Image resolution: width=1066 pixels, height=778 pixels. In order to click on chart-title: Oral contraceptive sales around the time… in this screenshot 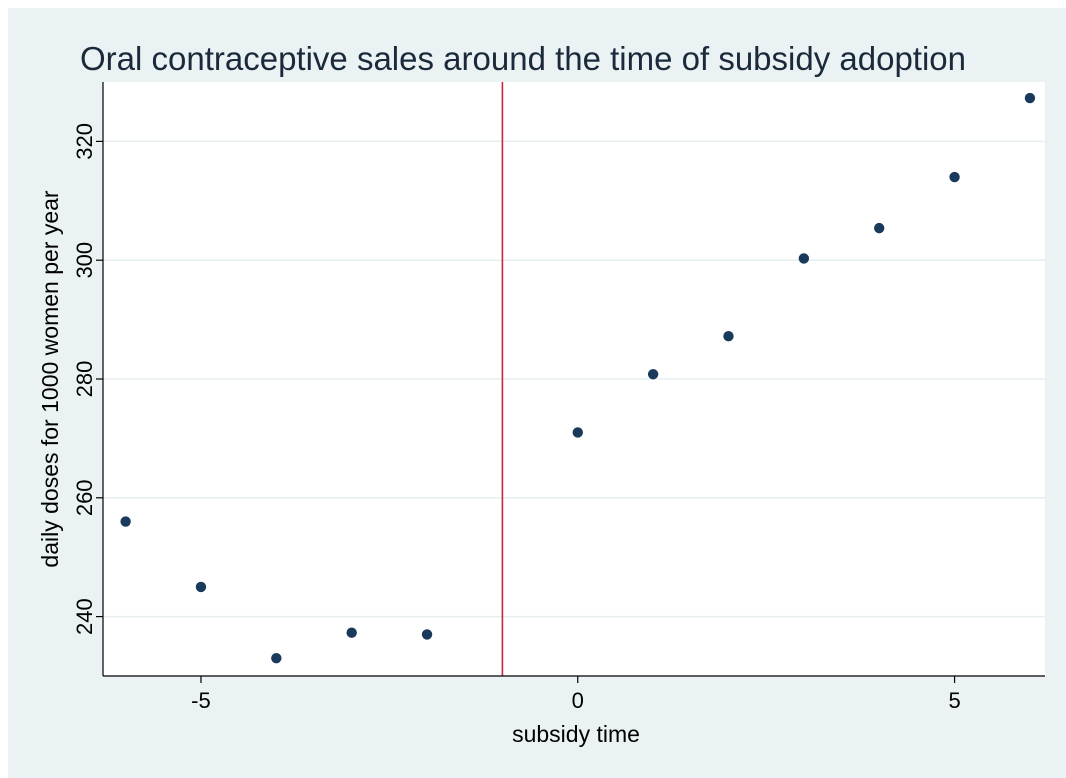, I will do `click(523, 58)`.